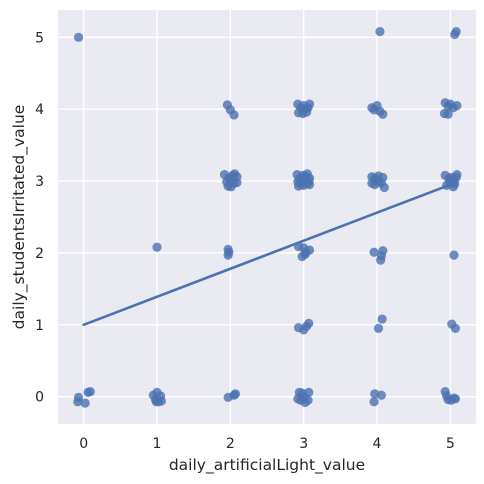 The image size is (484, 484). I want to click on y-tick-label: 4, so click(39, 110).